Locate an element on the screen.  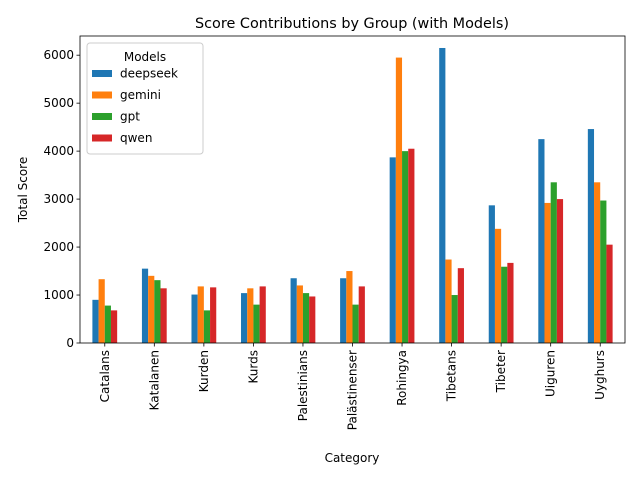
y-tick-label: 6000 is located at coordinates (58, 55).